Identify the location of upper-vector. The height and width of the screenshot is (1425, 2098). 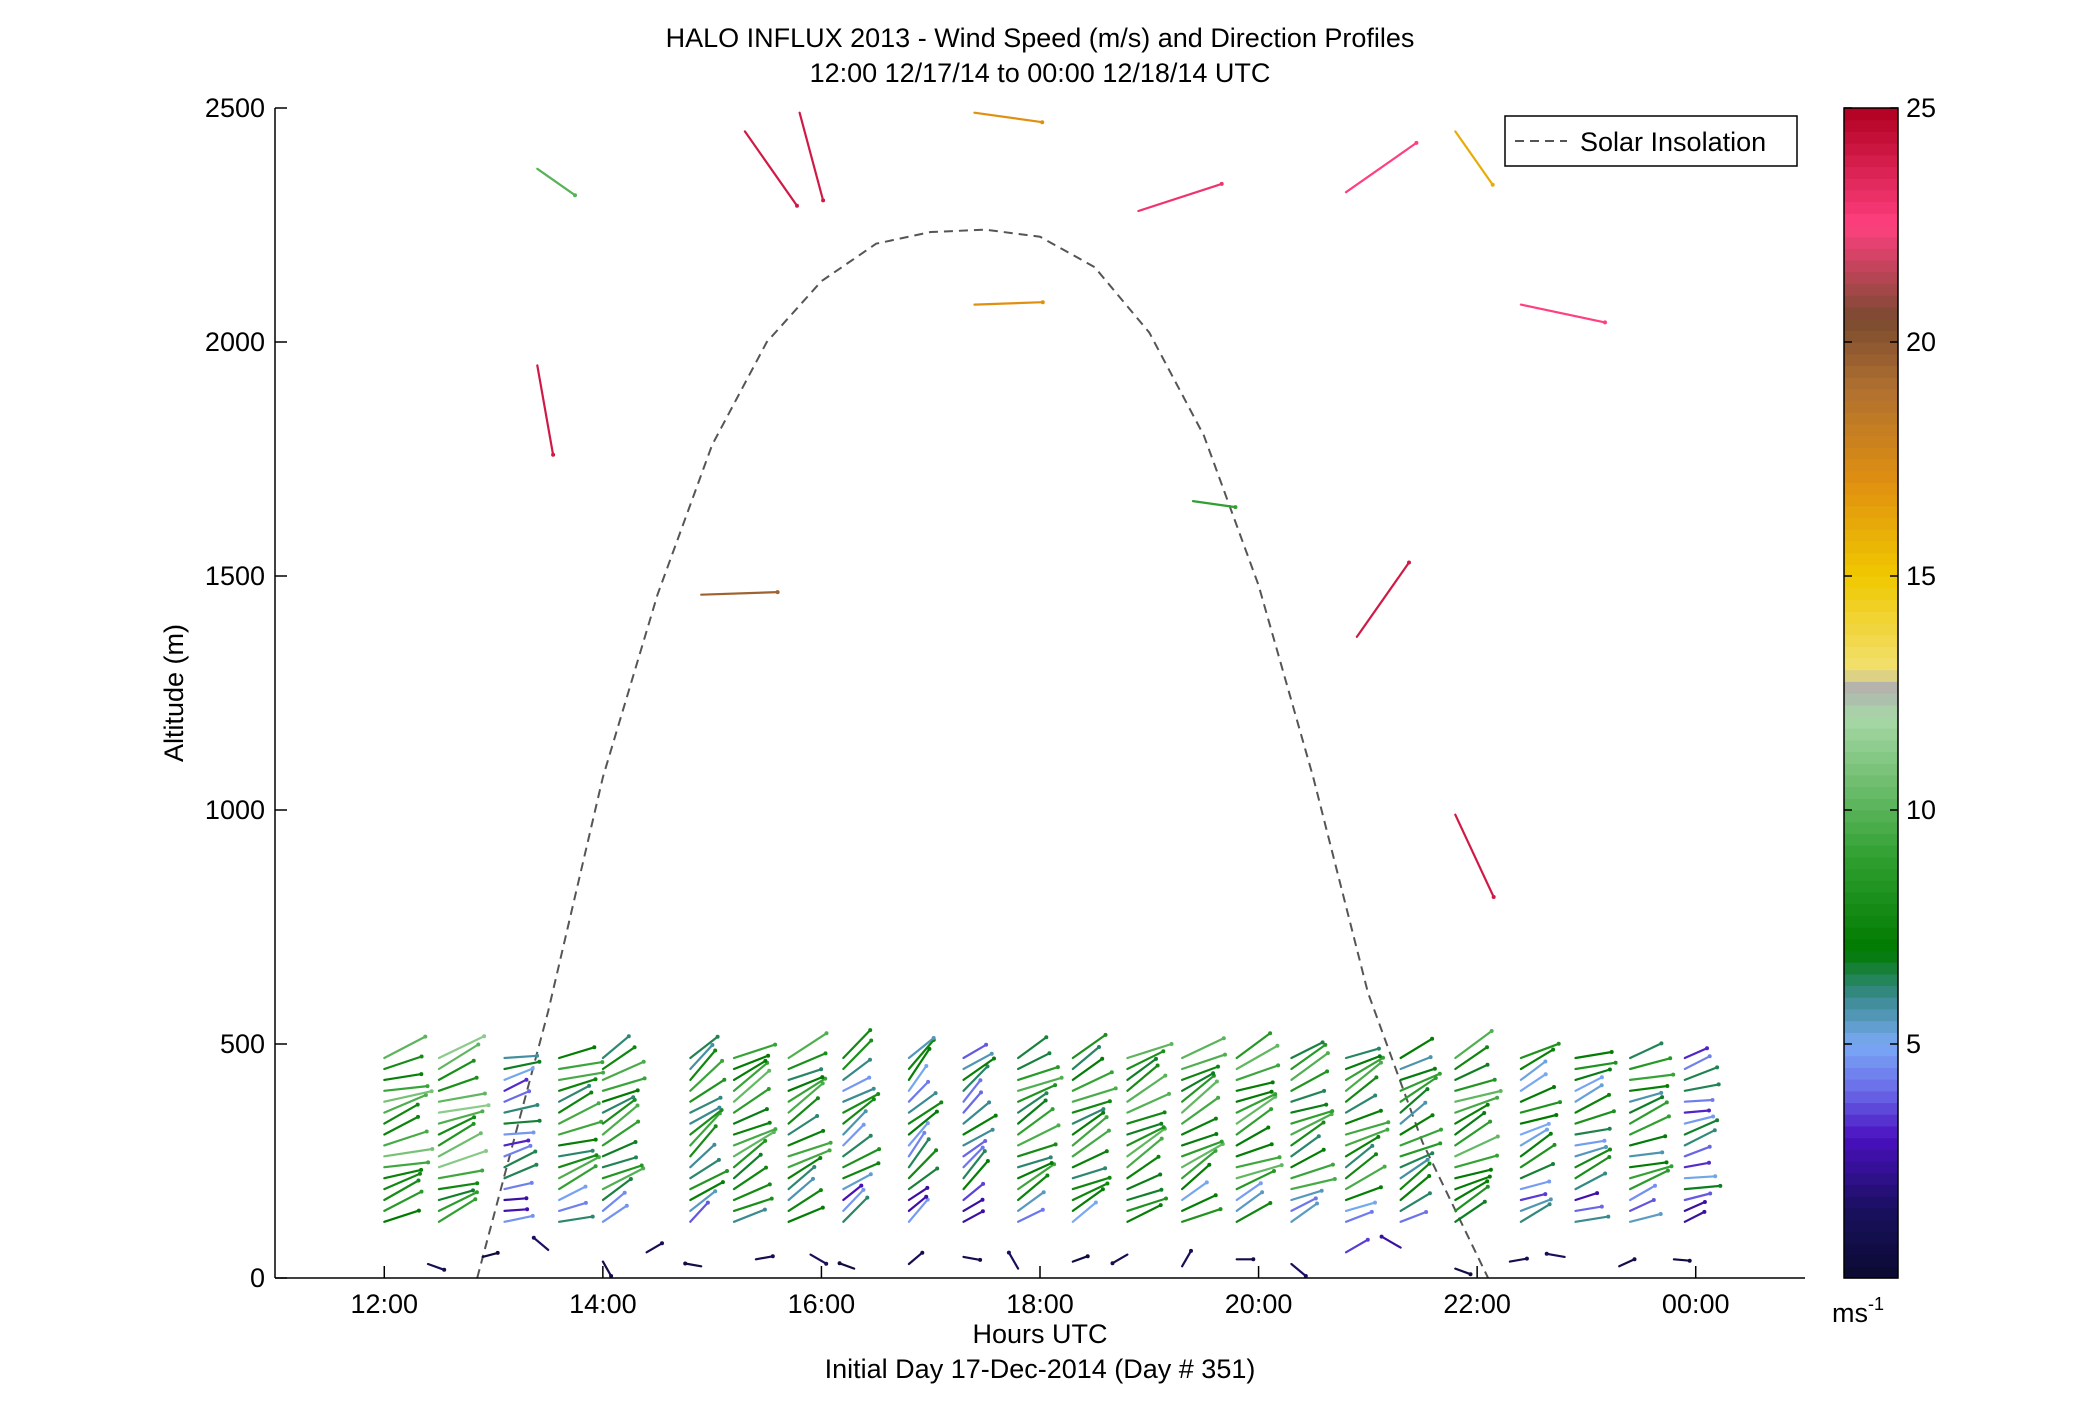
(771, 168).